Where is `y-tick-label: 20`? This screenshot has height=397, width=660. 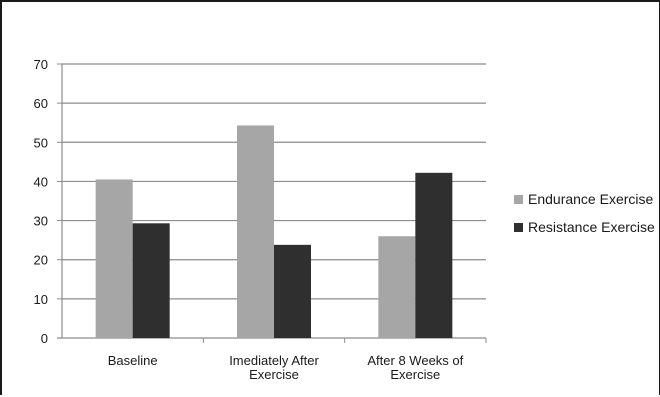 y-tick-label: 20 is located at coordinates (41, 260).